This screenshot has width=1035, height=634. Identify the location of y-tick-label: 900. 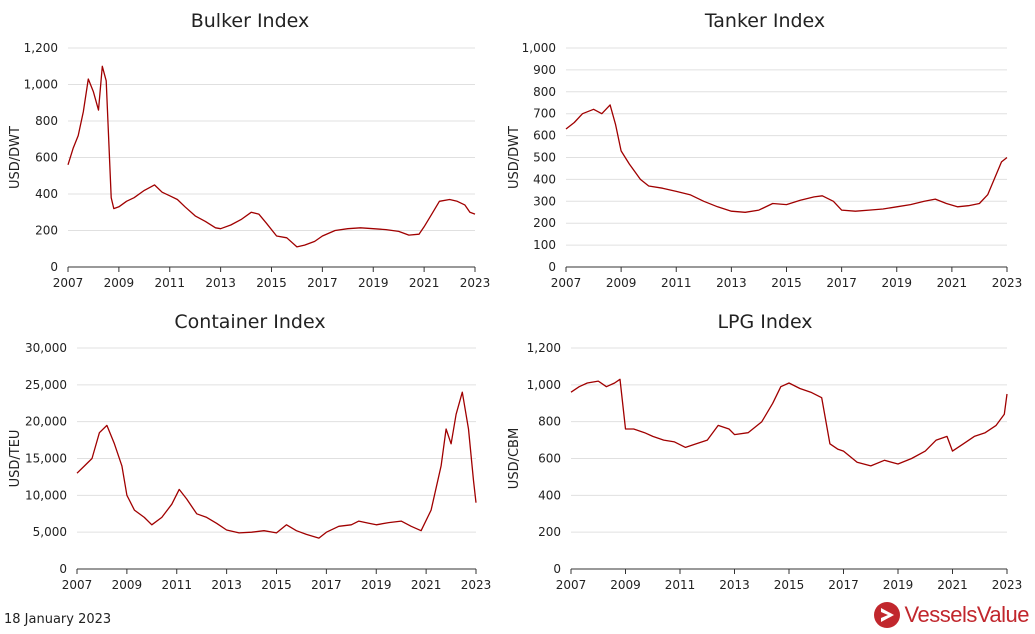
(544, 70).